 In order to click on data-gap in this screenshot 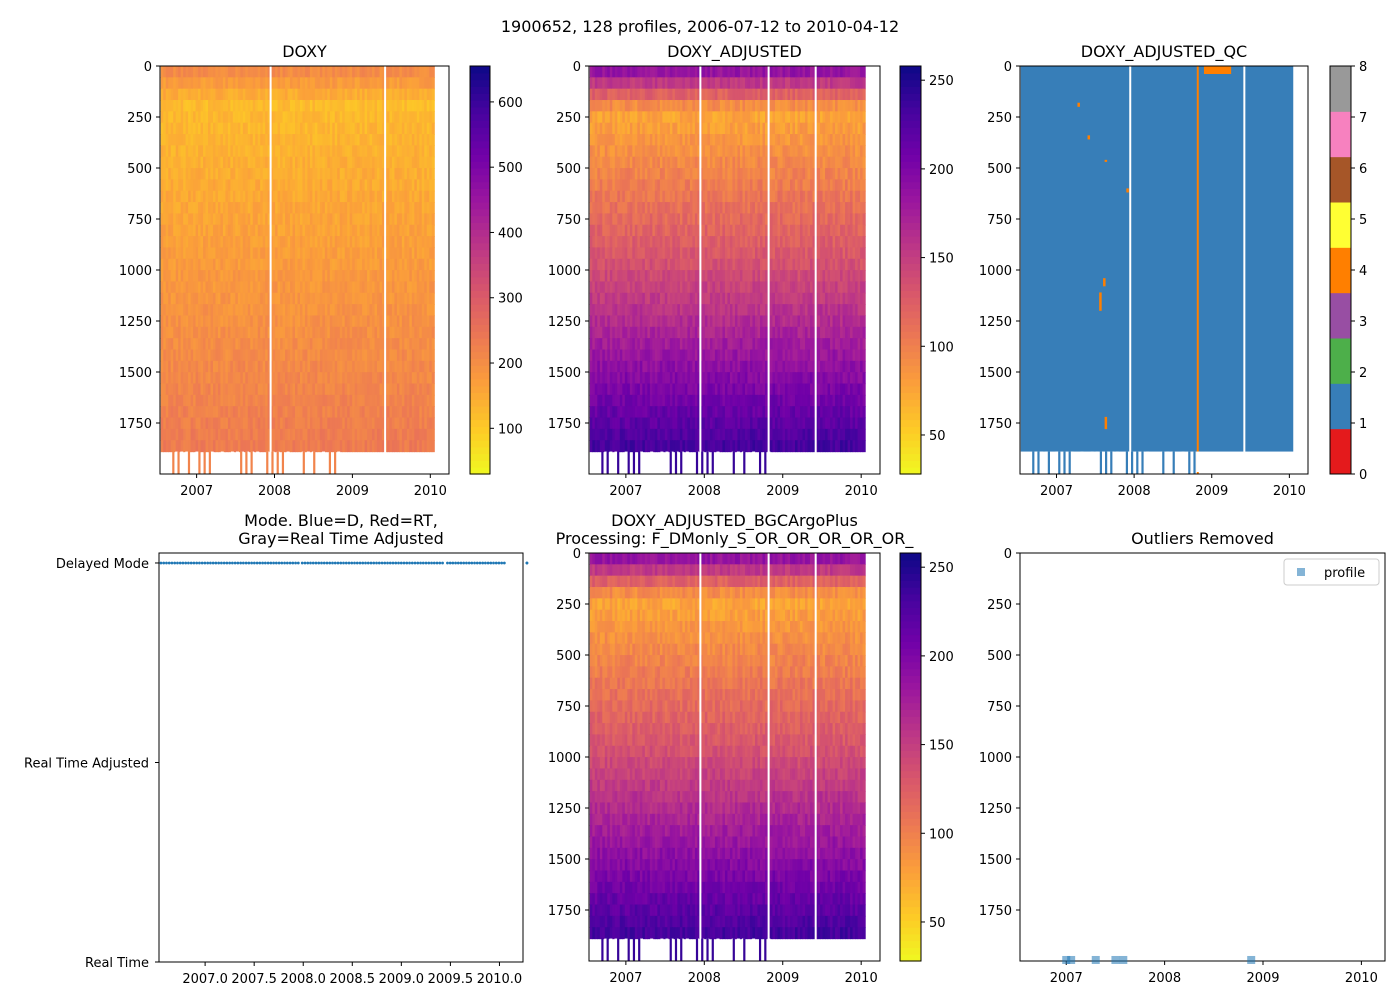, I will do `click(385, 270)`.